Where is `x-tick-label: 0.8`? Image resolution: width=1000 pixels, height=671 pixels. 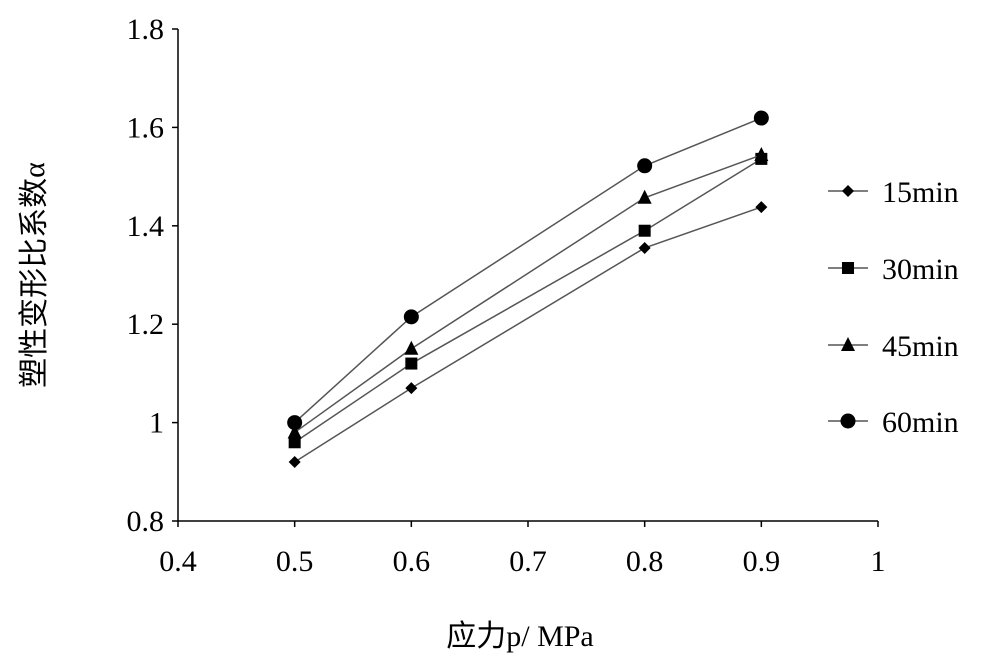
x-tick-label: 0.8 is located at coordinates (645, 561).